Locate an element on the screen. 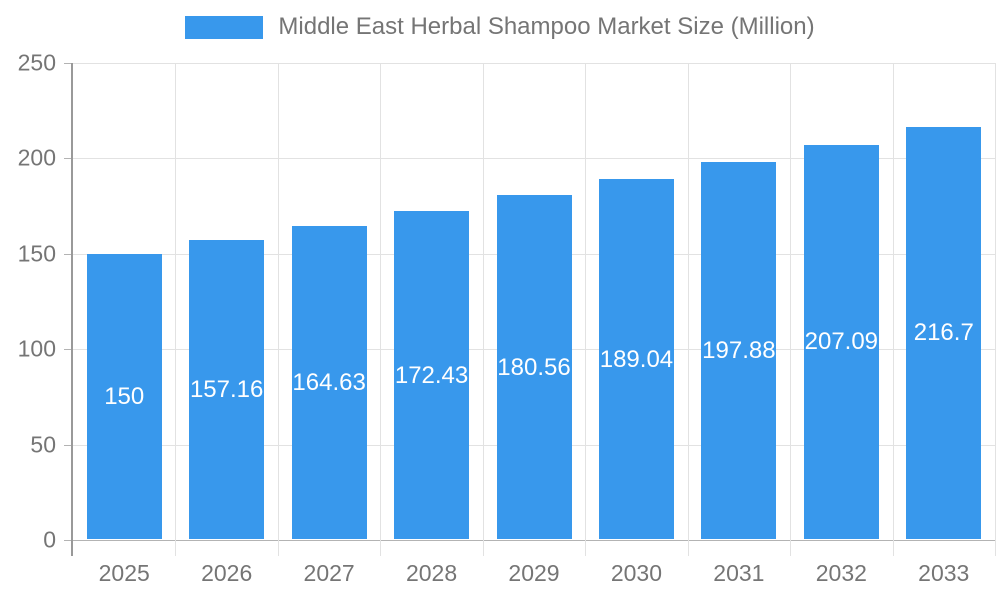  bar-2028 is located at coordinates (431, 375).